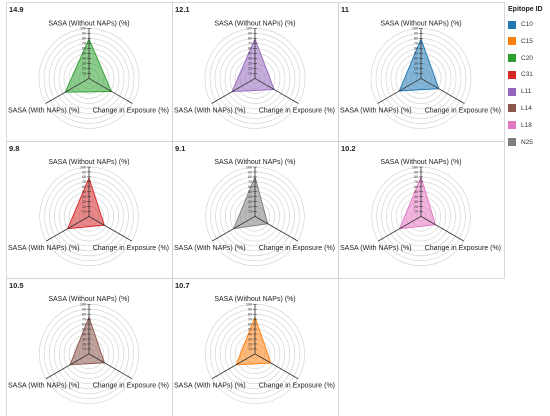 The width and height of the screenshot is (550, 416). I want to click on panel-title: 11, so click(345, 9).